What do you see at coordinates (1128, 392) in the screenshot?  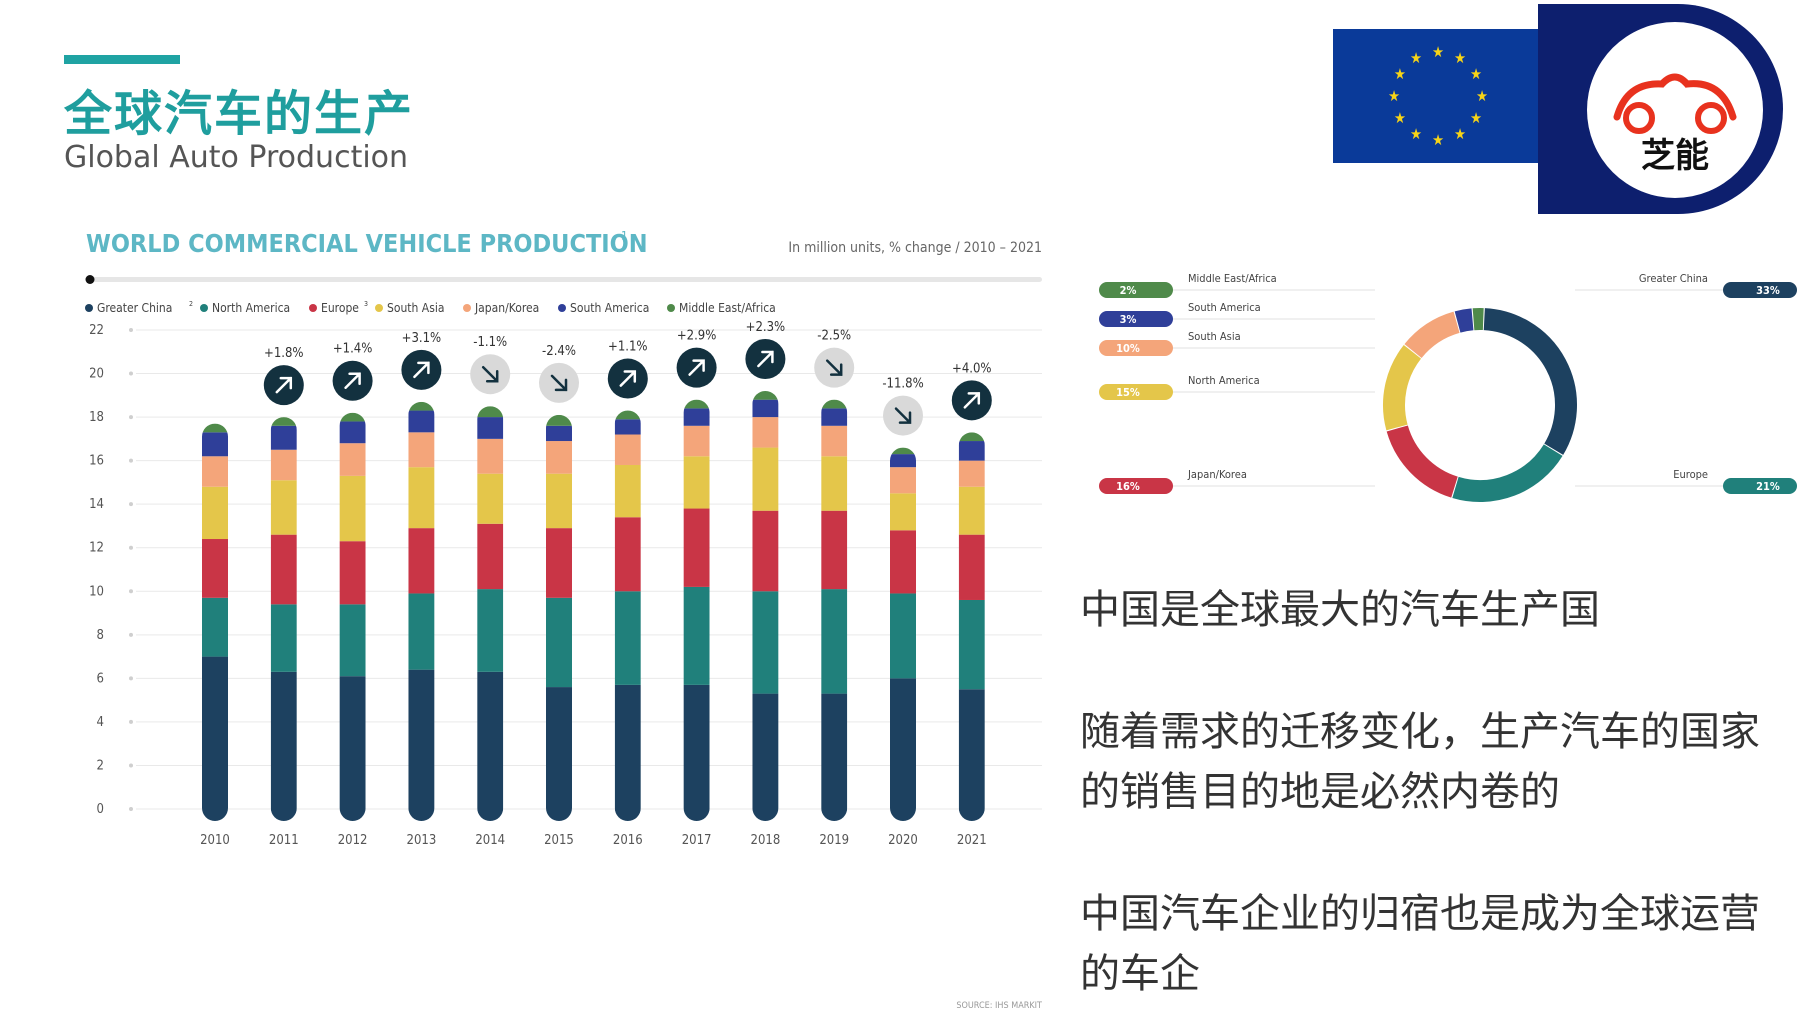 I see `slice-value: 15%` at bounding box center [1128, 392].